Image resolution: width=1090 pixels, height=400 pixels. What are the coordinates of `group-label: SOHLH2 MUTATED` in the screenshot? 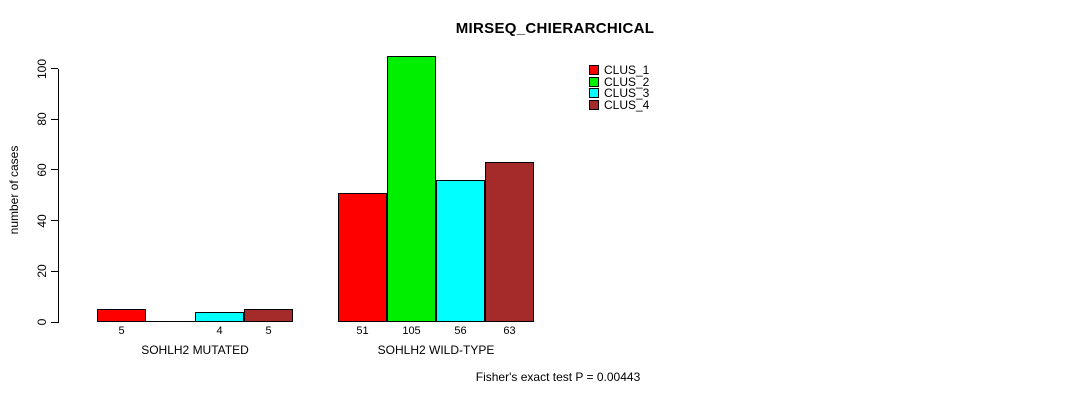 It's located at (195, 350).